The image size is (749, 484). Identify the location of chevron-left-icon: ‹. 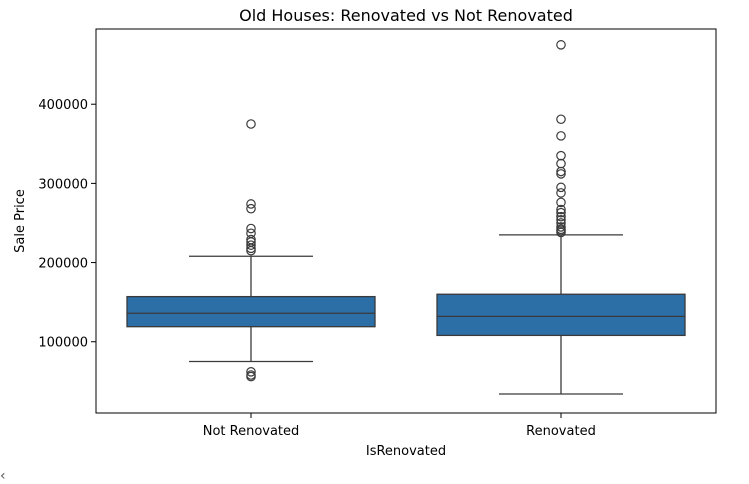
(3, 476).